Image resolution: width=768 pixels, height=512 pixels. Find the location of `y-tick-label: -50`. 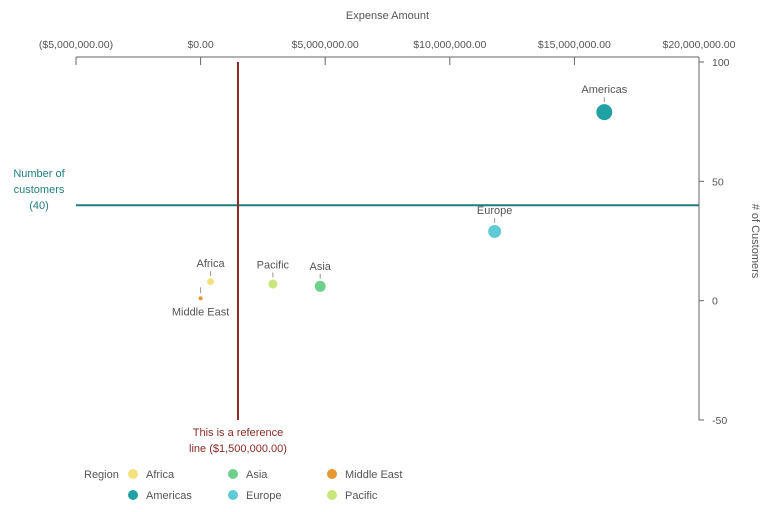

y-tick-label: -50 is located at coordinates (719, 421).